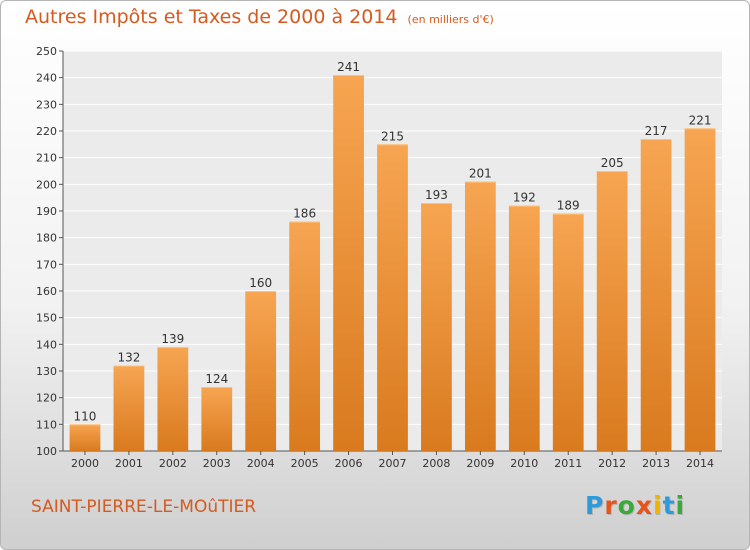  What do you see at coordinates (568, 463) in the screenshot?
I see `x-tick-label: 2011` at bounding box center [568, 463].